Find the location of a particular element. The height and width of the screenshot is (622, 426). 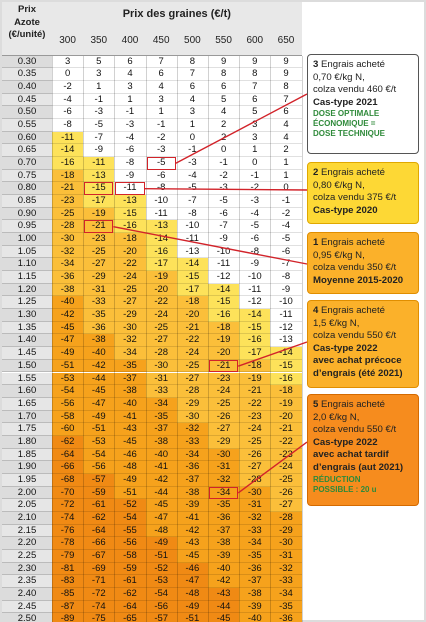

case-label: d’engrais (aut 2021) is located at coordinates (358, 467).